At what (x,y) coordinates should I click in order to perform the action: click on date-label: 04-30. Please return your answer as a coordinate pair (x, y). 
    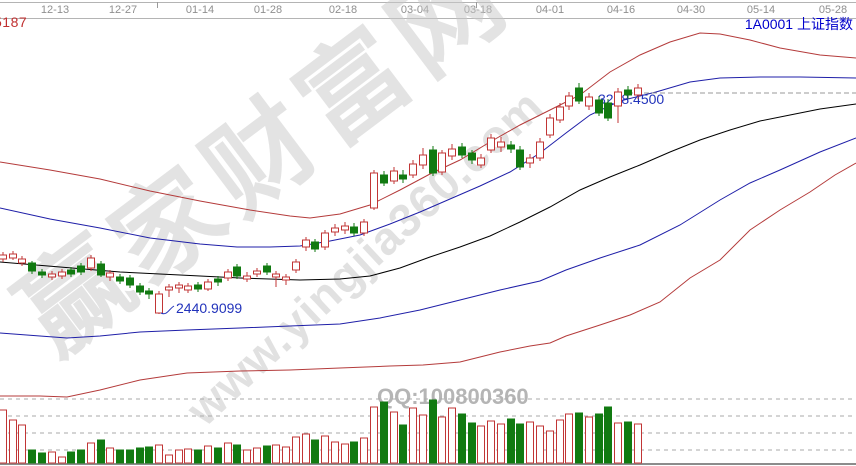
    Looking at the image, I should click on (691, 10).